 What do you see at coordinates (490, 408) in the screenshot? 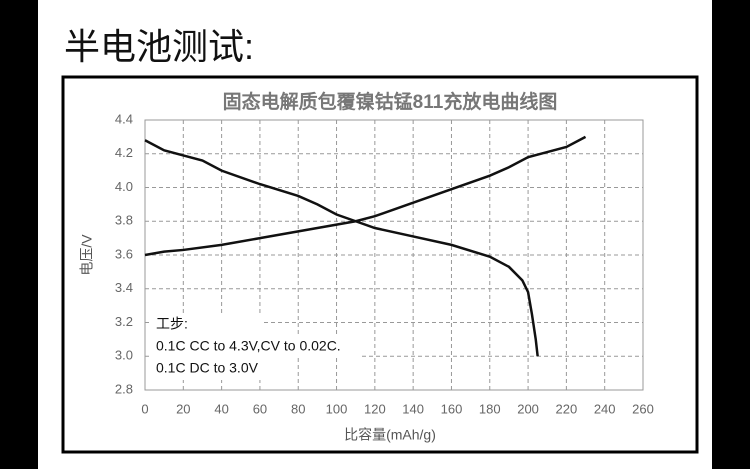
I see `x-tick-label: 180` at bounding box center [490, 408].